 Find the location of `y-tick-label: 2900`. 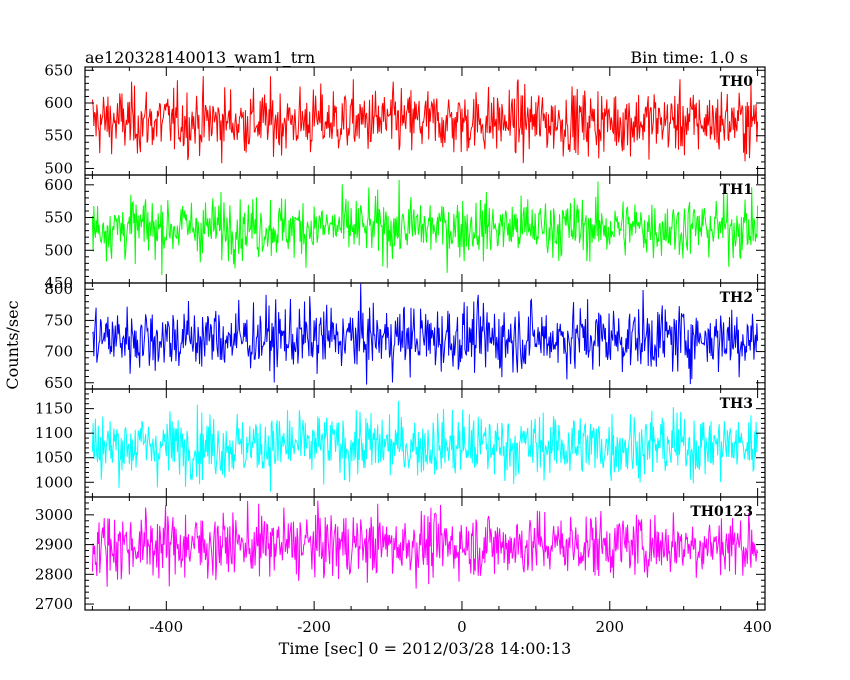

y-tick-label: 2900 is located at coordinates (54, 545).